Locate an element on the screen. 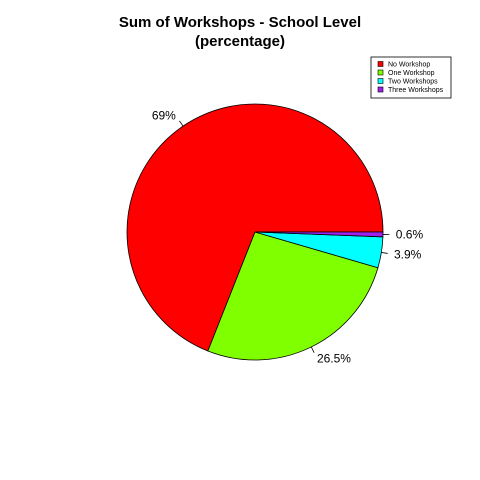 The height and width of the screenshot is (480, 480). slice-value-label: 0.6% is located at coordinates (410, 235).